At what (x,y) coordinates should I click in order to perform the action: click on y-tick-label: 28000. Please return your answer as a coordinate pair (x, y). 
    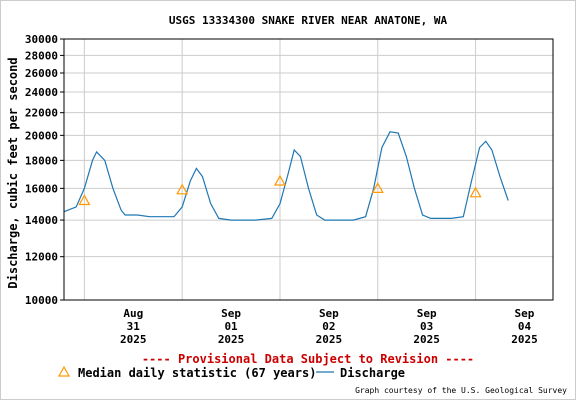
    Looking at the image, I should click on (41, 55).